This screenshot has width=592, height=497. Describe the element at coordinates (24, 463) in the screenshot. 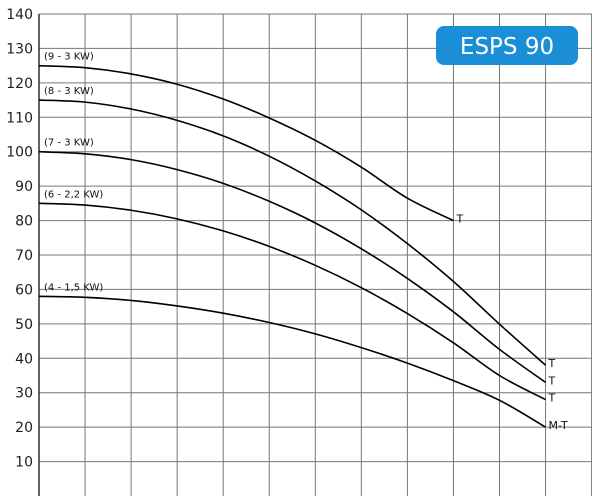

I see `y-tick-label: 10` at that location.